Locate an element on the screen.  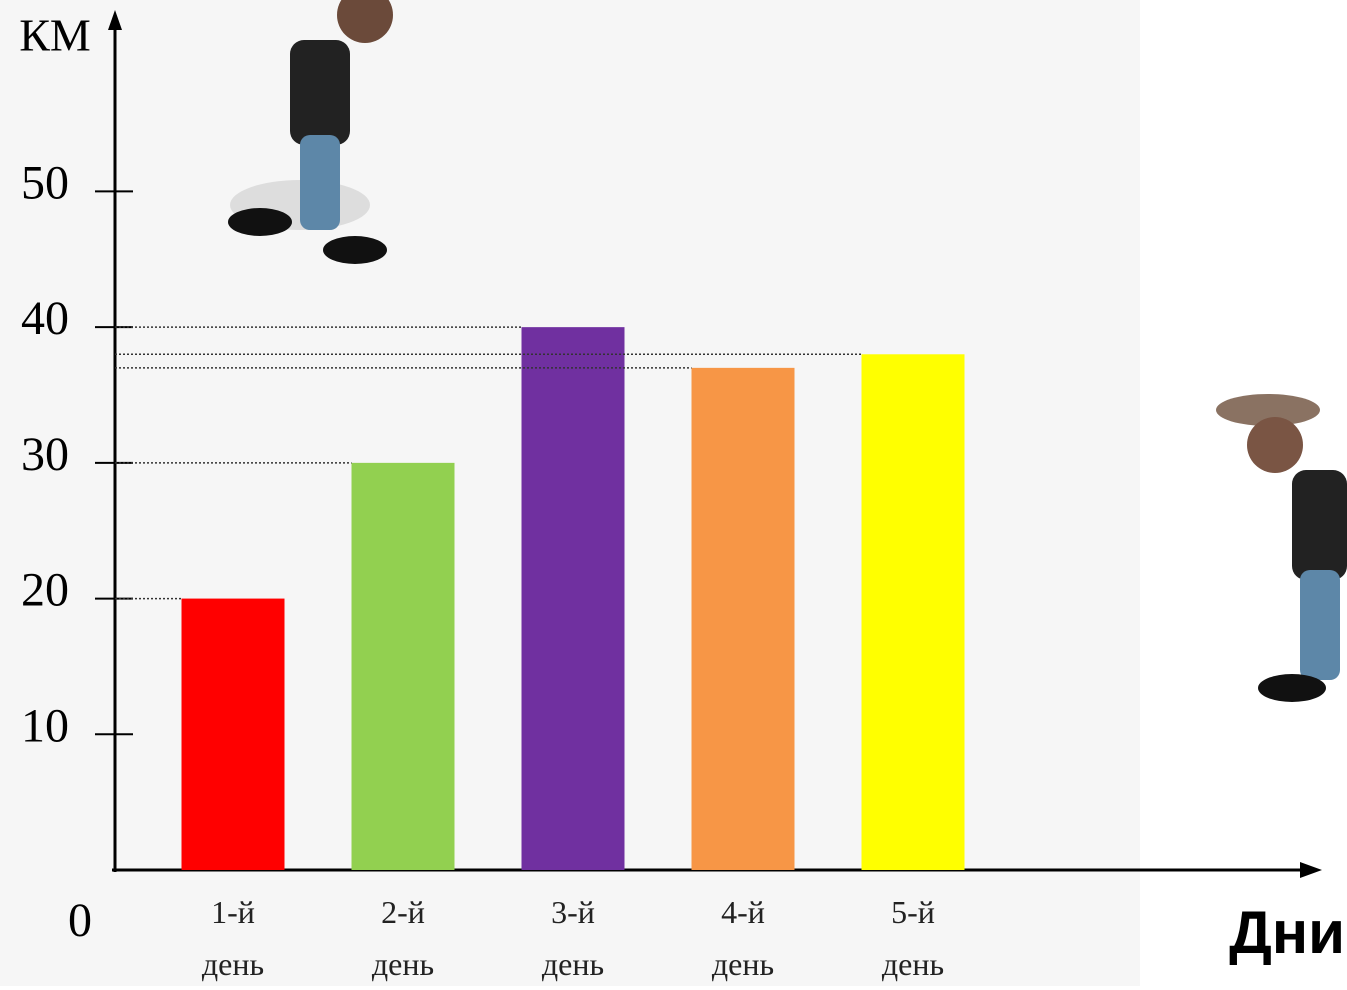
y-tick-label: 0 is located at coordinates (80, 920).